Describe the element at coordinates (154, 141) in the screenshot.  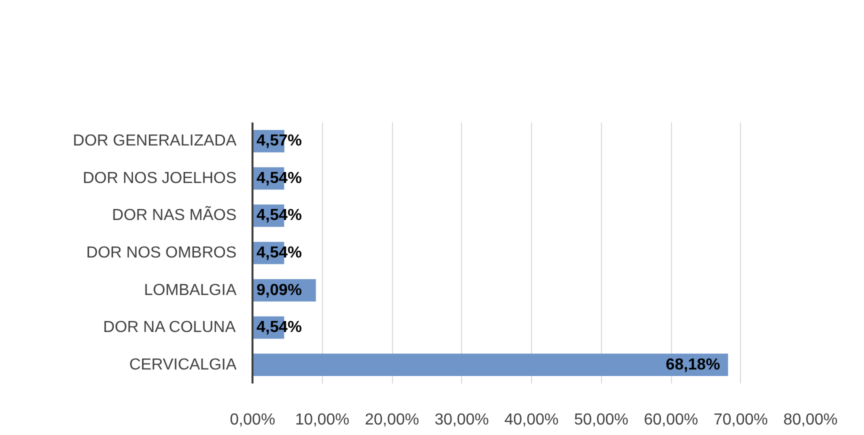
I see `y-tick-label: DOR GENERALIZADA` at that location.